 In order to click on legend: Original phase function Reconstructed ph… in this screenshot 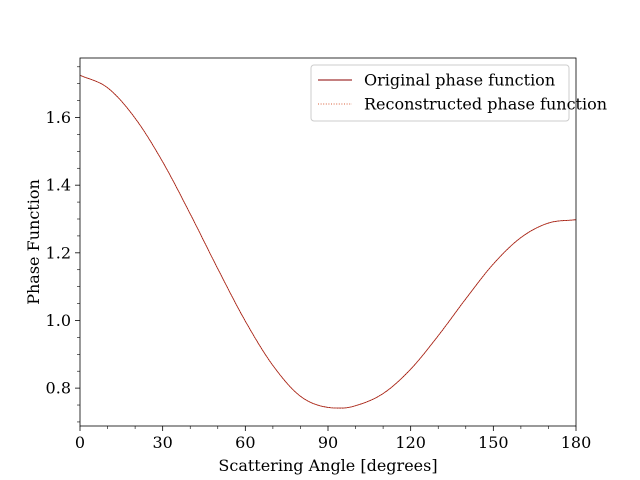, I will do `click(458, 93)`.